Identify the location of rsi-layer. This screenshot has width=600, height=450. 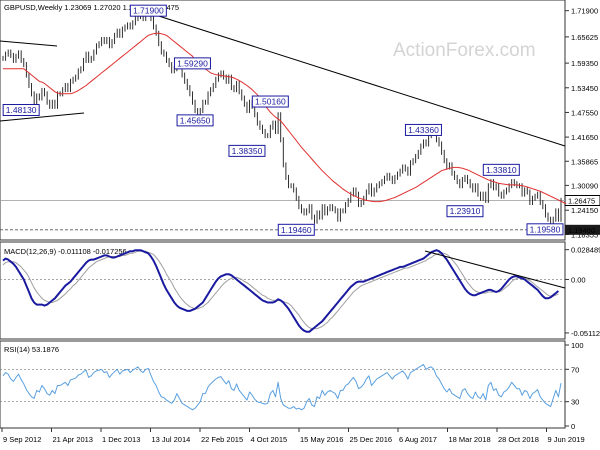
(282, 387).